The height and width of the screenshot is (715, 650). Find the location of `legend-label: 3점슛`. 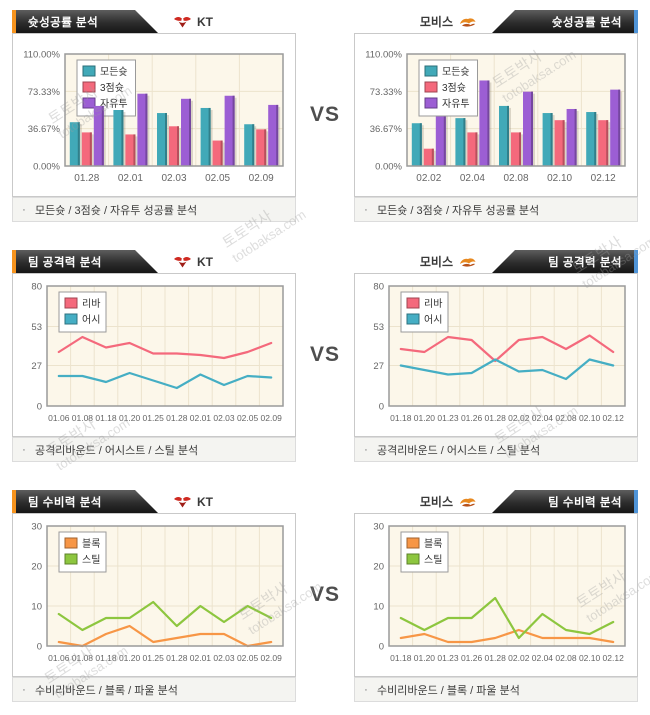

legend-label: 3점슛 is located at coordinates (112, 88).